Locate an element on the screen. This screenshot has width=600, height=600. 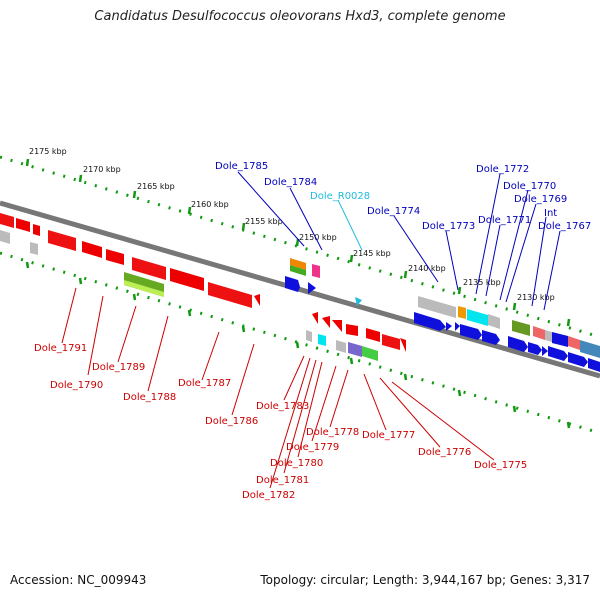
gene-red-d is located at coordinates (115, 257).